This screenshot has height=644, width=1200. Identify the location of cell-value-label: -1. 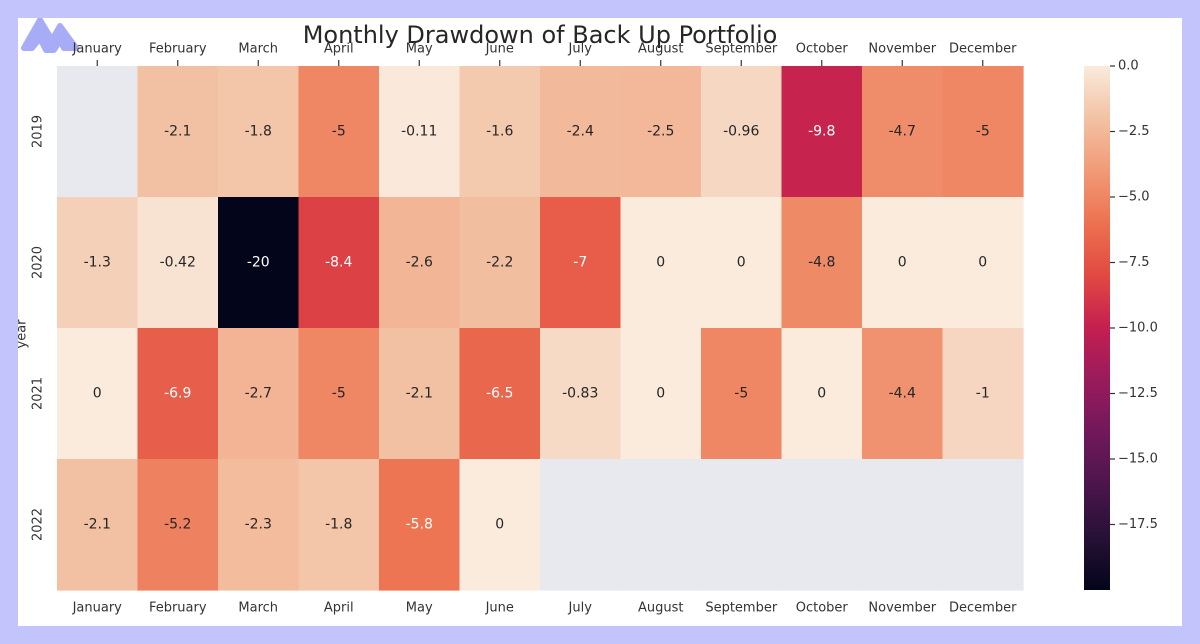
(983, 394).